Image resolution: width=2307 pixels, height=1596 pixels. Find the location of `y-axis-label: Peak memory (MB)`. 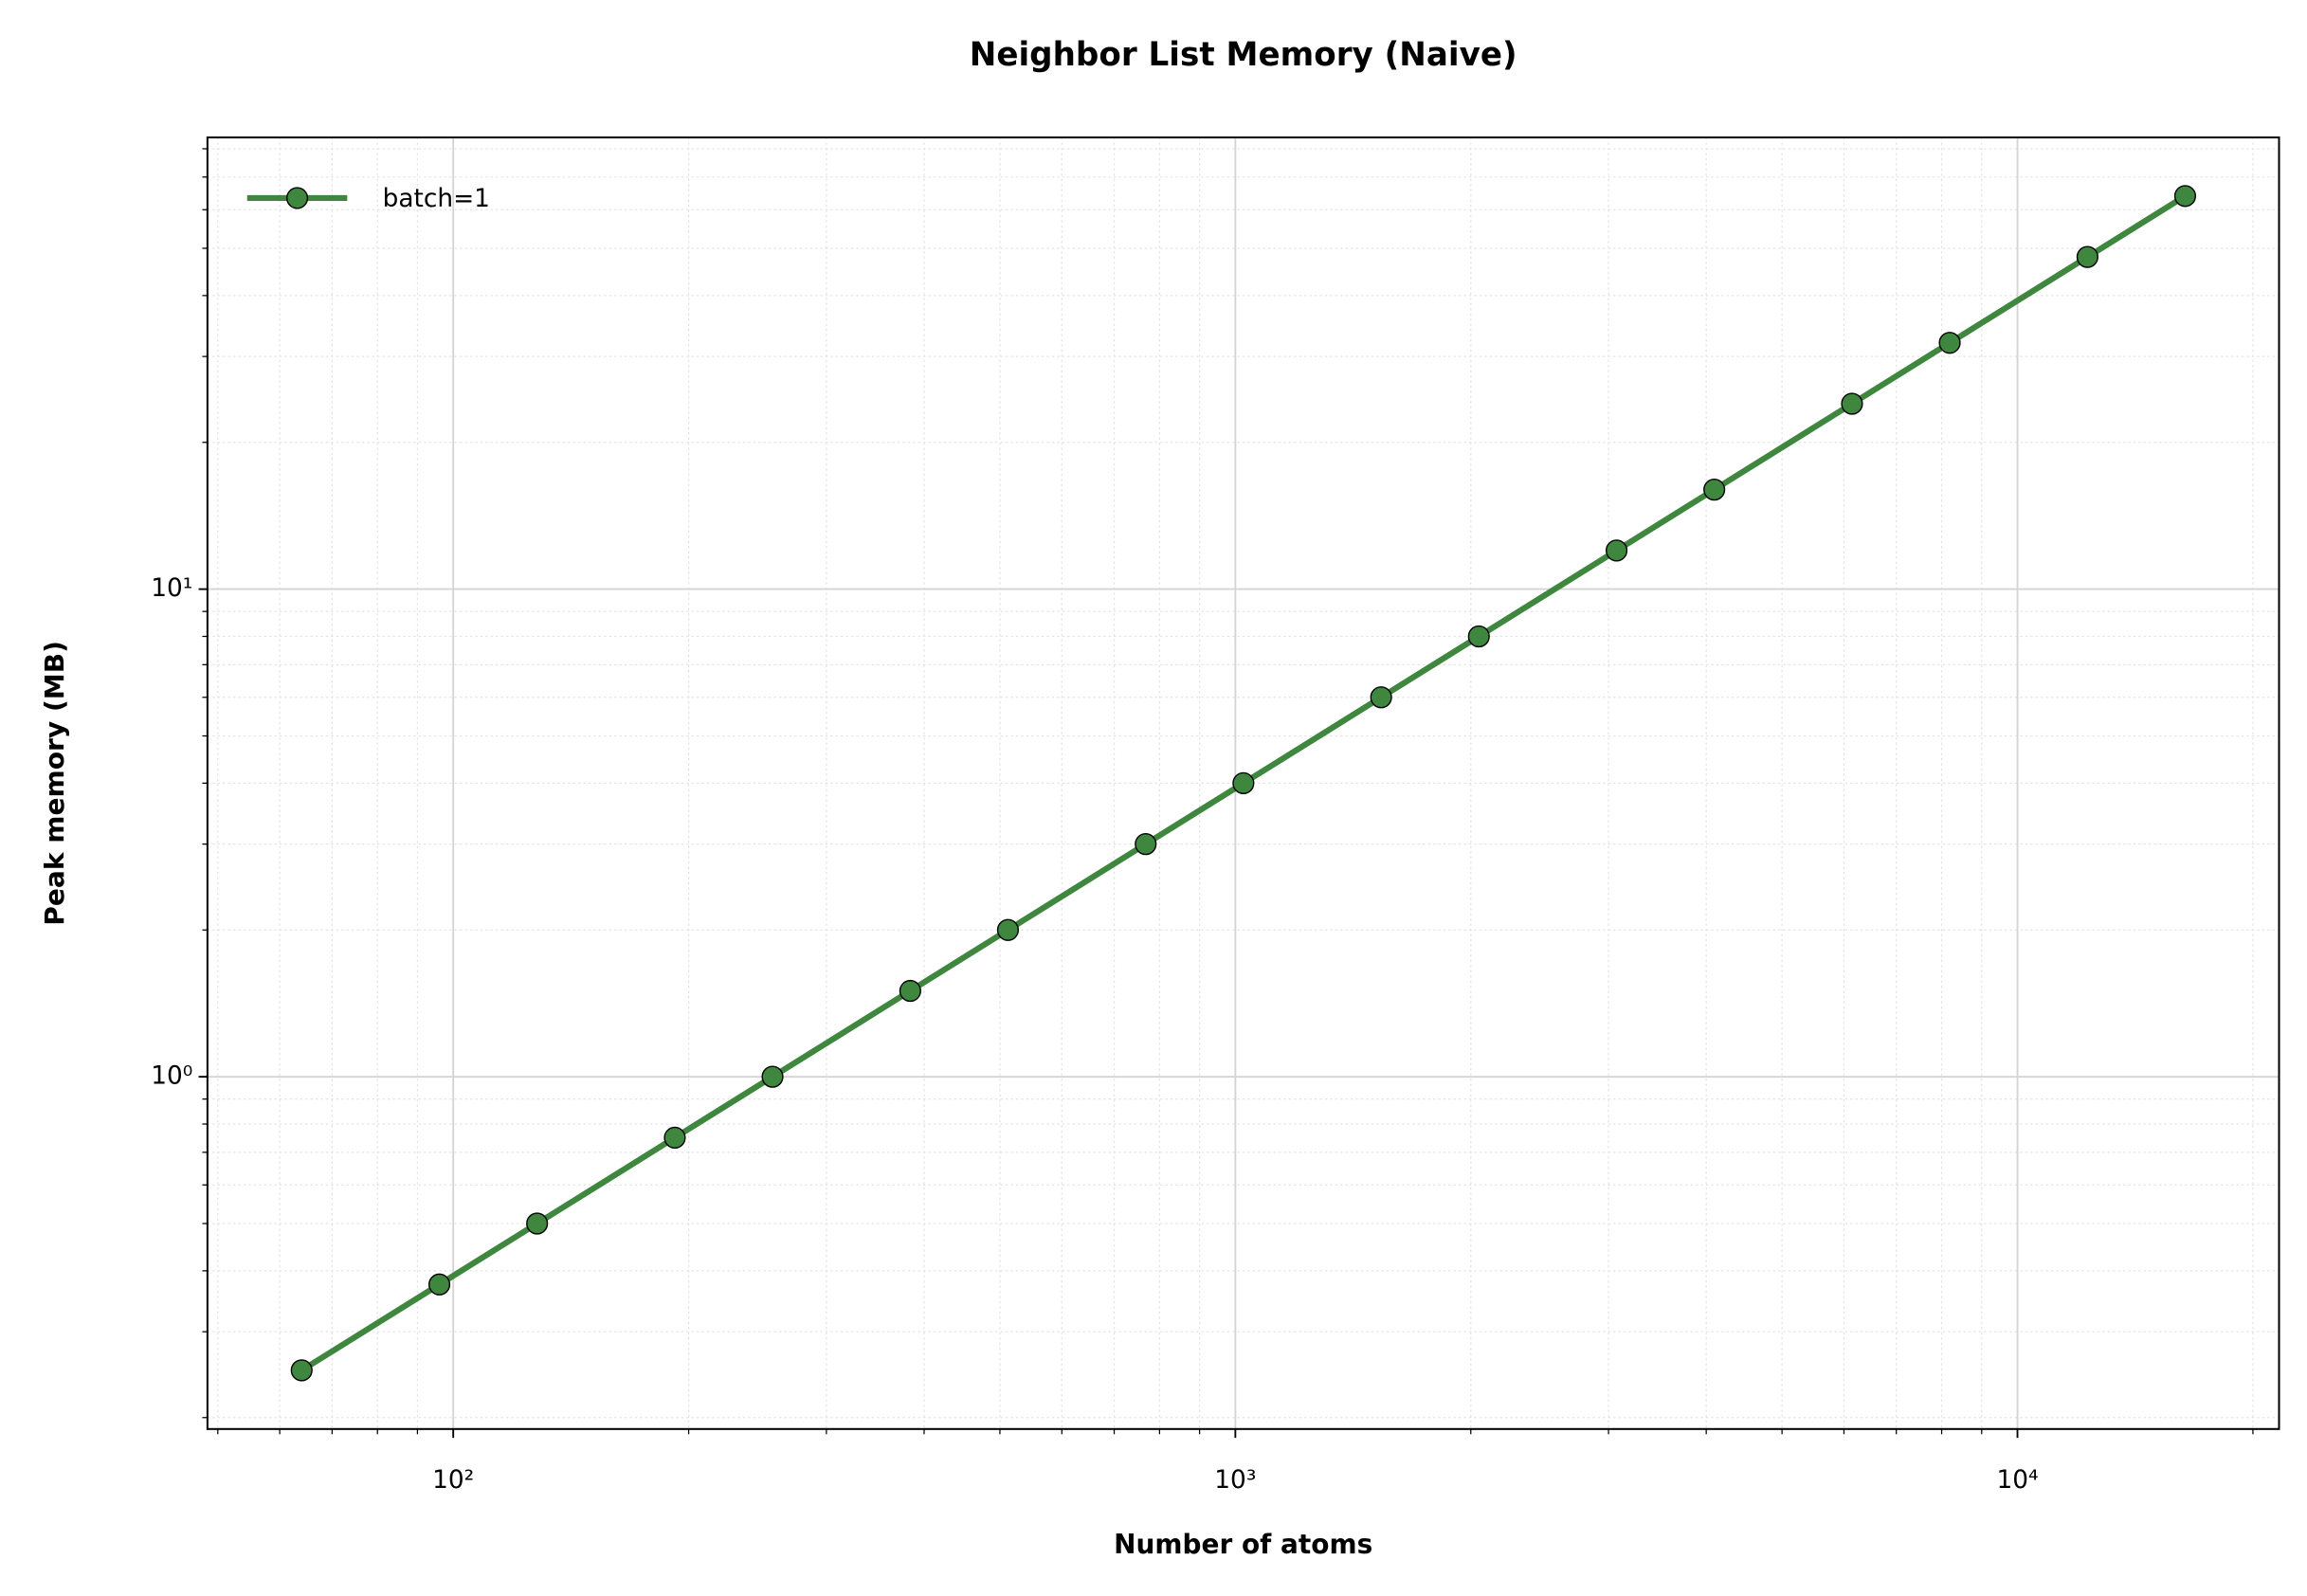

y-axis-label: Peak memory (MB) is located at coordinates (54, 784).